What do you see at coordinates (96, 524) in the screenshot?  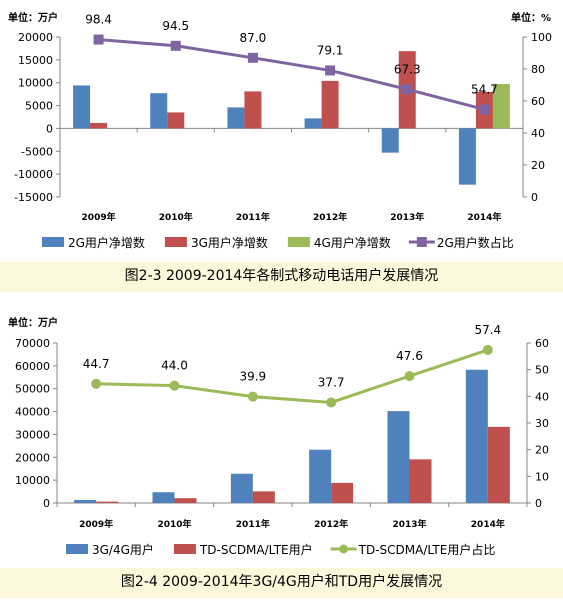 I see `chart2-category-label: 2009年` at bounding box center [96, 524].